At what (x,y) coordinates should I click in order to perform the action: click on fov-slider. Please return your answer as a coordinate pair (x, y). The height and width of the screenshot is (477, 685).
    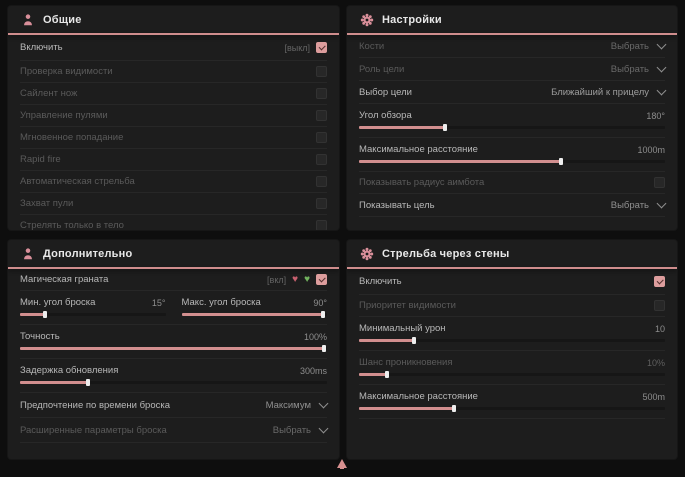
    Looking at the image, I should click on (512, 127).